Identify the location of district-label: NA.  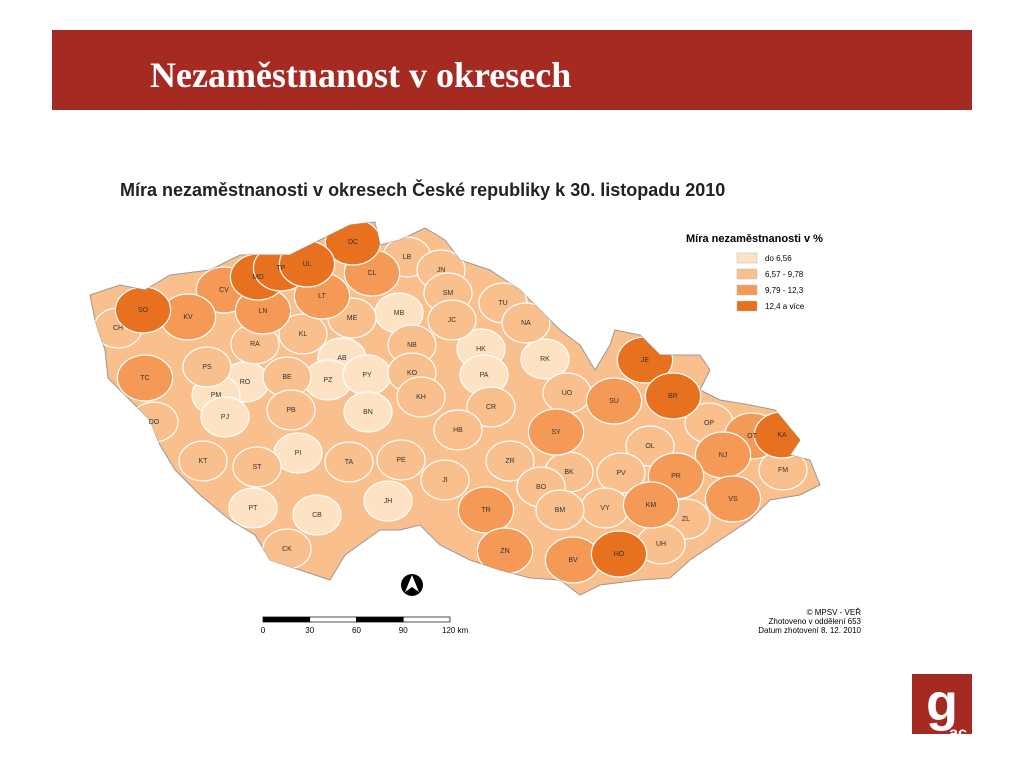
(526, 323).